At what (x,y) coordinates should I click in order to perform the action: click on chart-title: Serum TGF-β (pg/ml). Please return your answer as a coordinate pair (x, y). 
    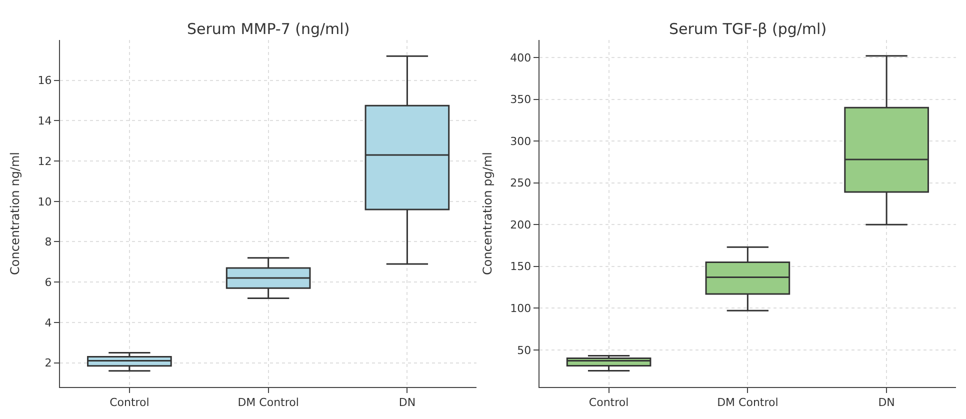
    Looking at the image, I should click on (748, 29).